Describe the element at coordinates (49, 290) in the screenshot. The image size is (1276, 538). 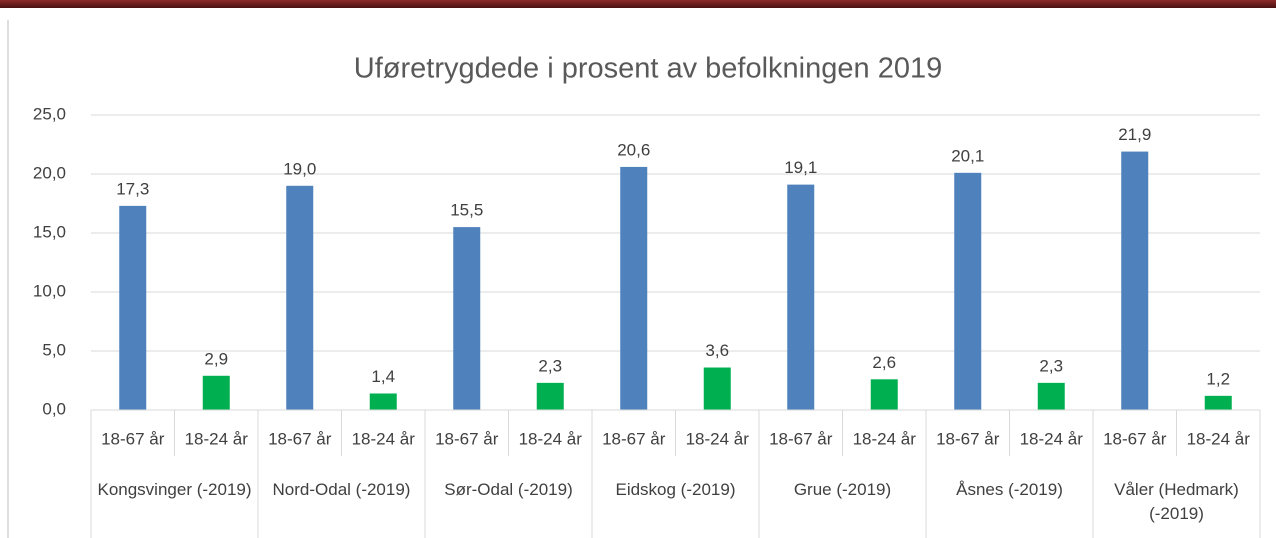
I see `y-tick-label: 10,0` at that location.